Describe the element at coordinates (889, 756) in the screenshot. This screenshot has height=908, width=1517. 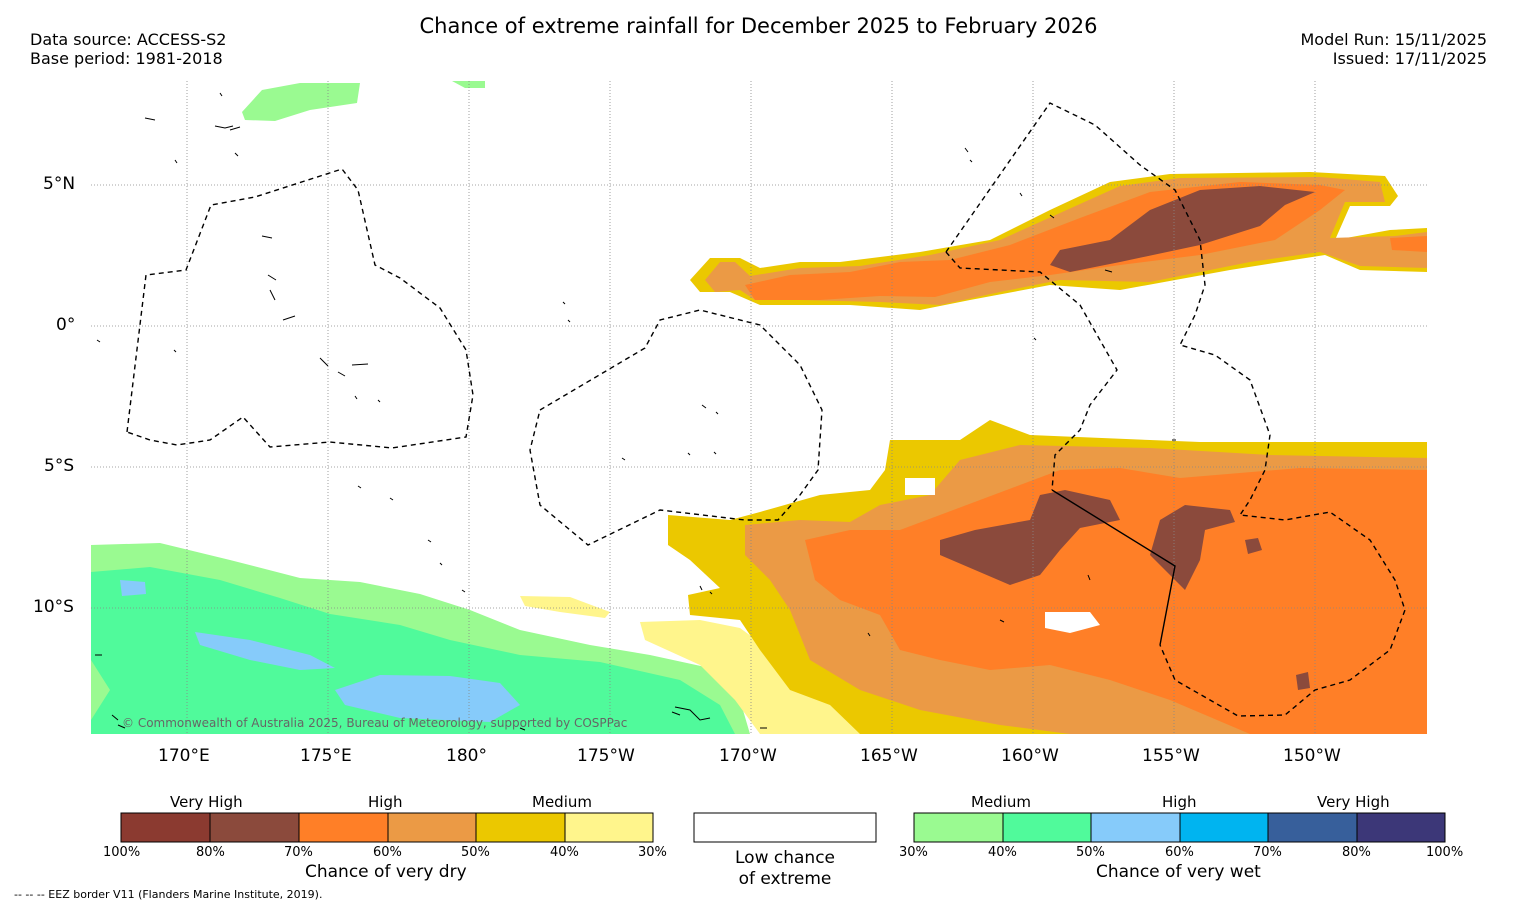
I see `lon-label: 165°W` at that location.